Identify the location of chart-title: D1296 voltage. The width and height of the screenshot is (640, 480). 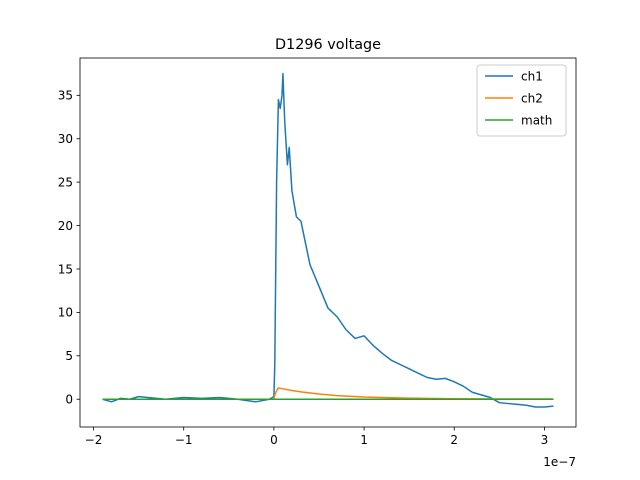
(328, 45).